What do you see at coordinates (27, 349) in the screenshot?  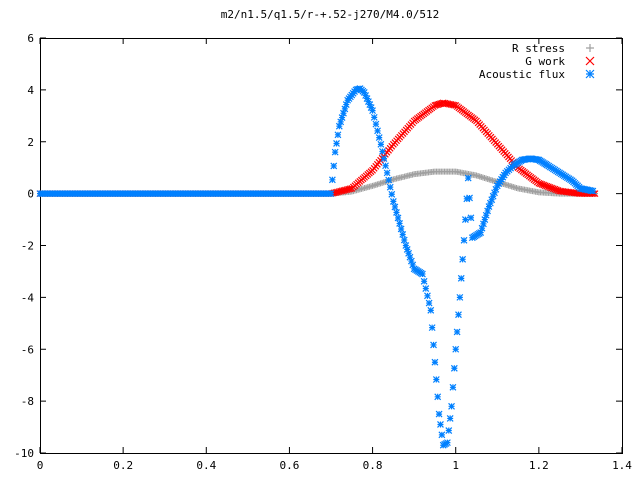 I see `y-tick-label: -6` at bounding box center [27, 349].